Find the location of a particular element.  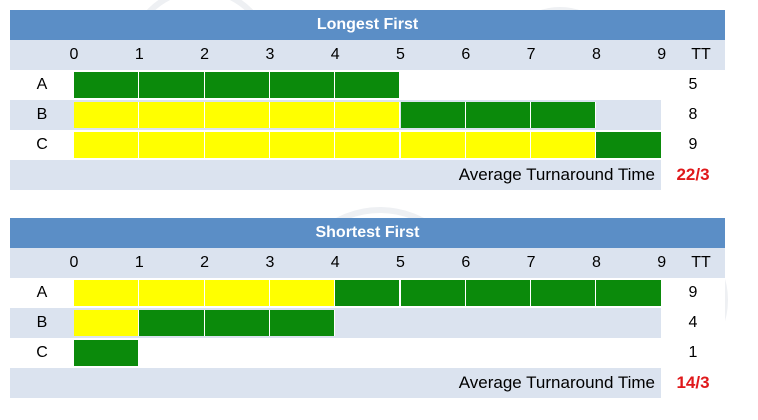

panel-title: Shortest First is located at coordinates (367, 233).